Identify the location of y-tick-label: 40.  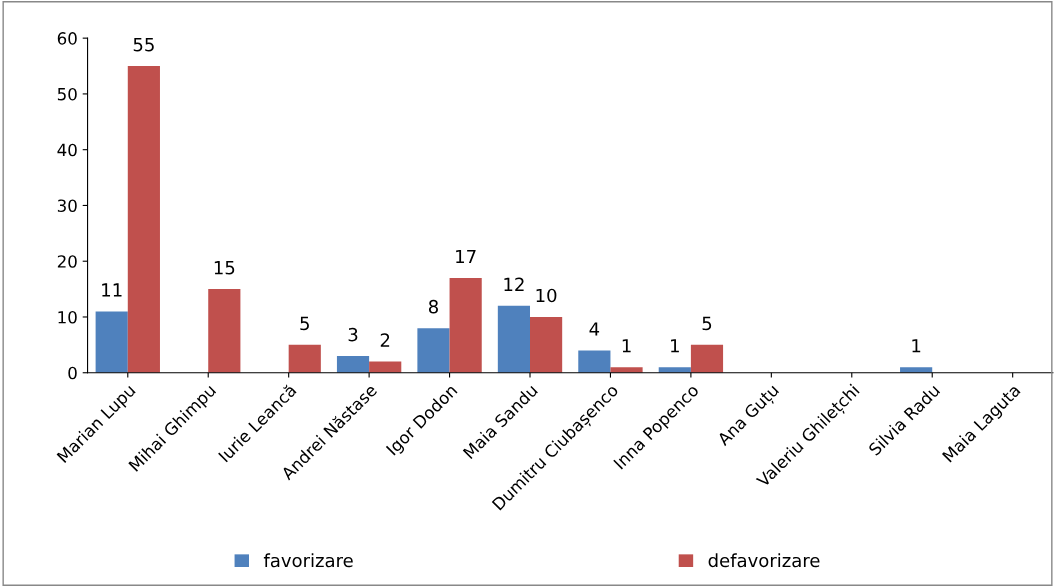
(67, 150).